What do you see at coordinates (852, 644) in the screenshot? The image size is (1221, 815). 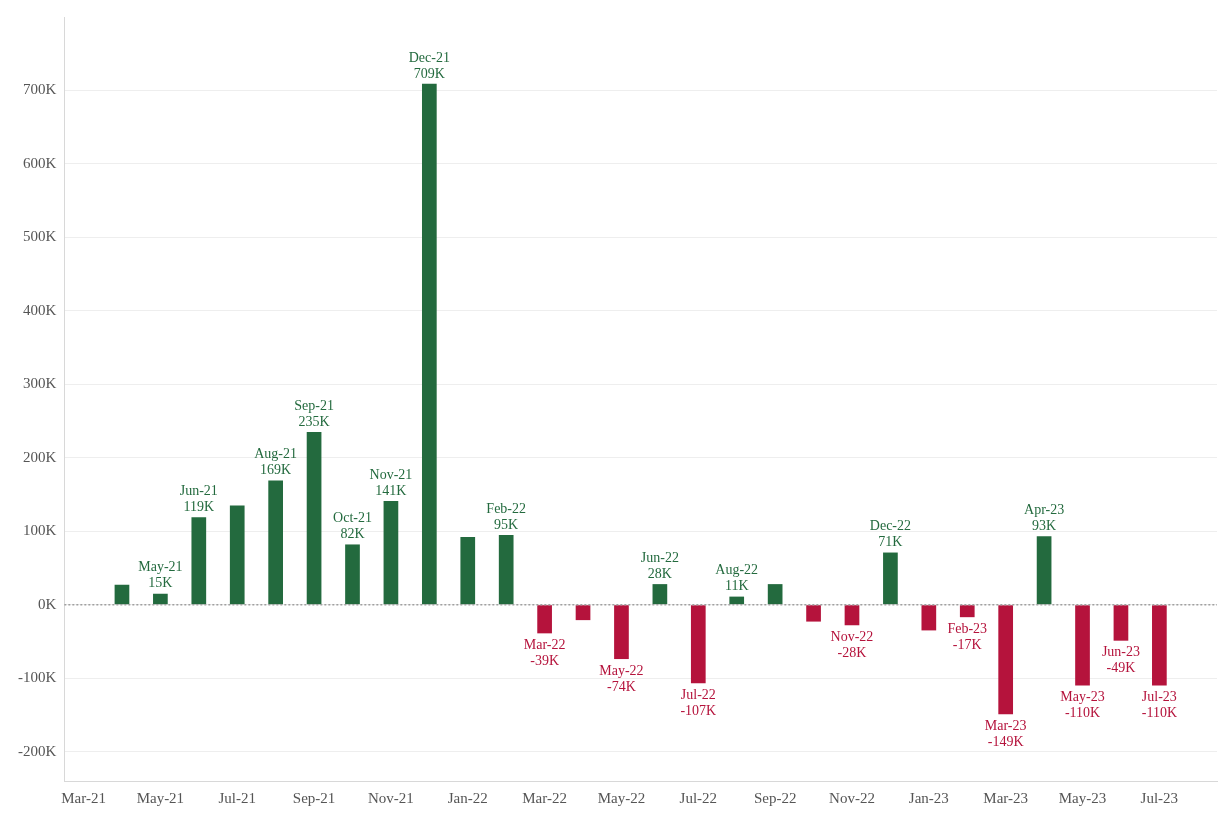 I see `data-label: Nov-22 -28K` at bounding box center [852, 644].